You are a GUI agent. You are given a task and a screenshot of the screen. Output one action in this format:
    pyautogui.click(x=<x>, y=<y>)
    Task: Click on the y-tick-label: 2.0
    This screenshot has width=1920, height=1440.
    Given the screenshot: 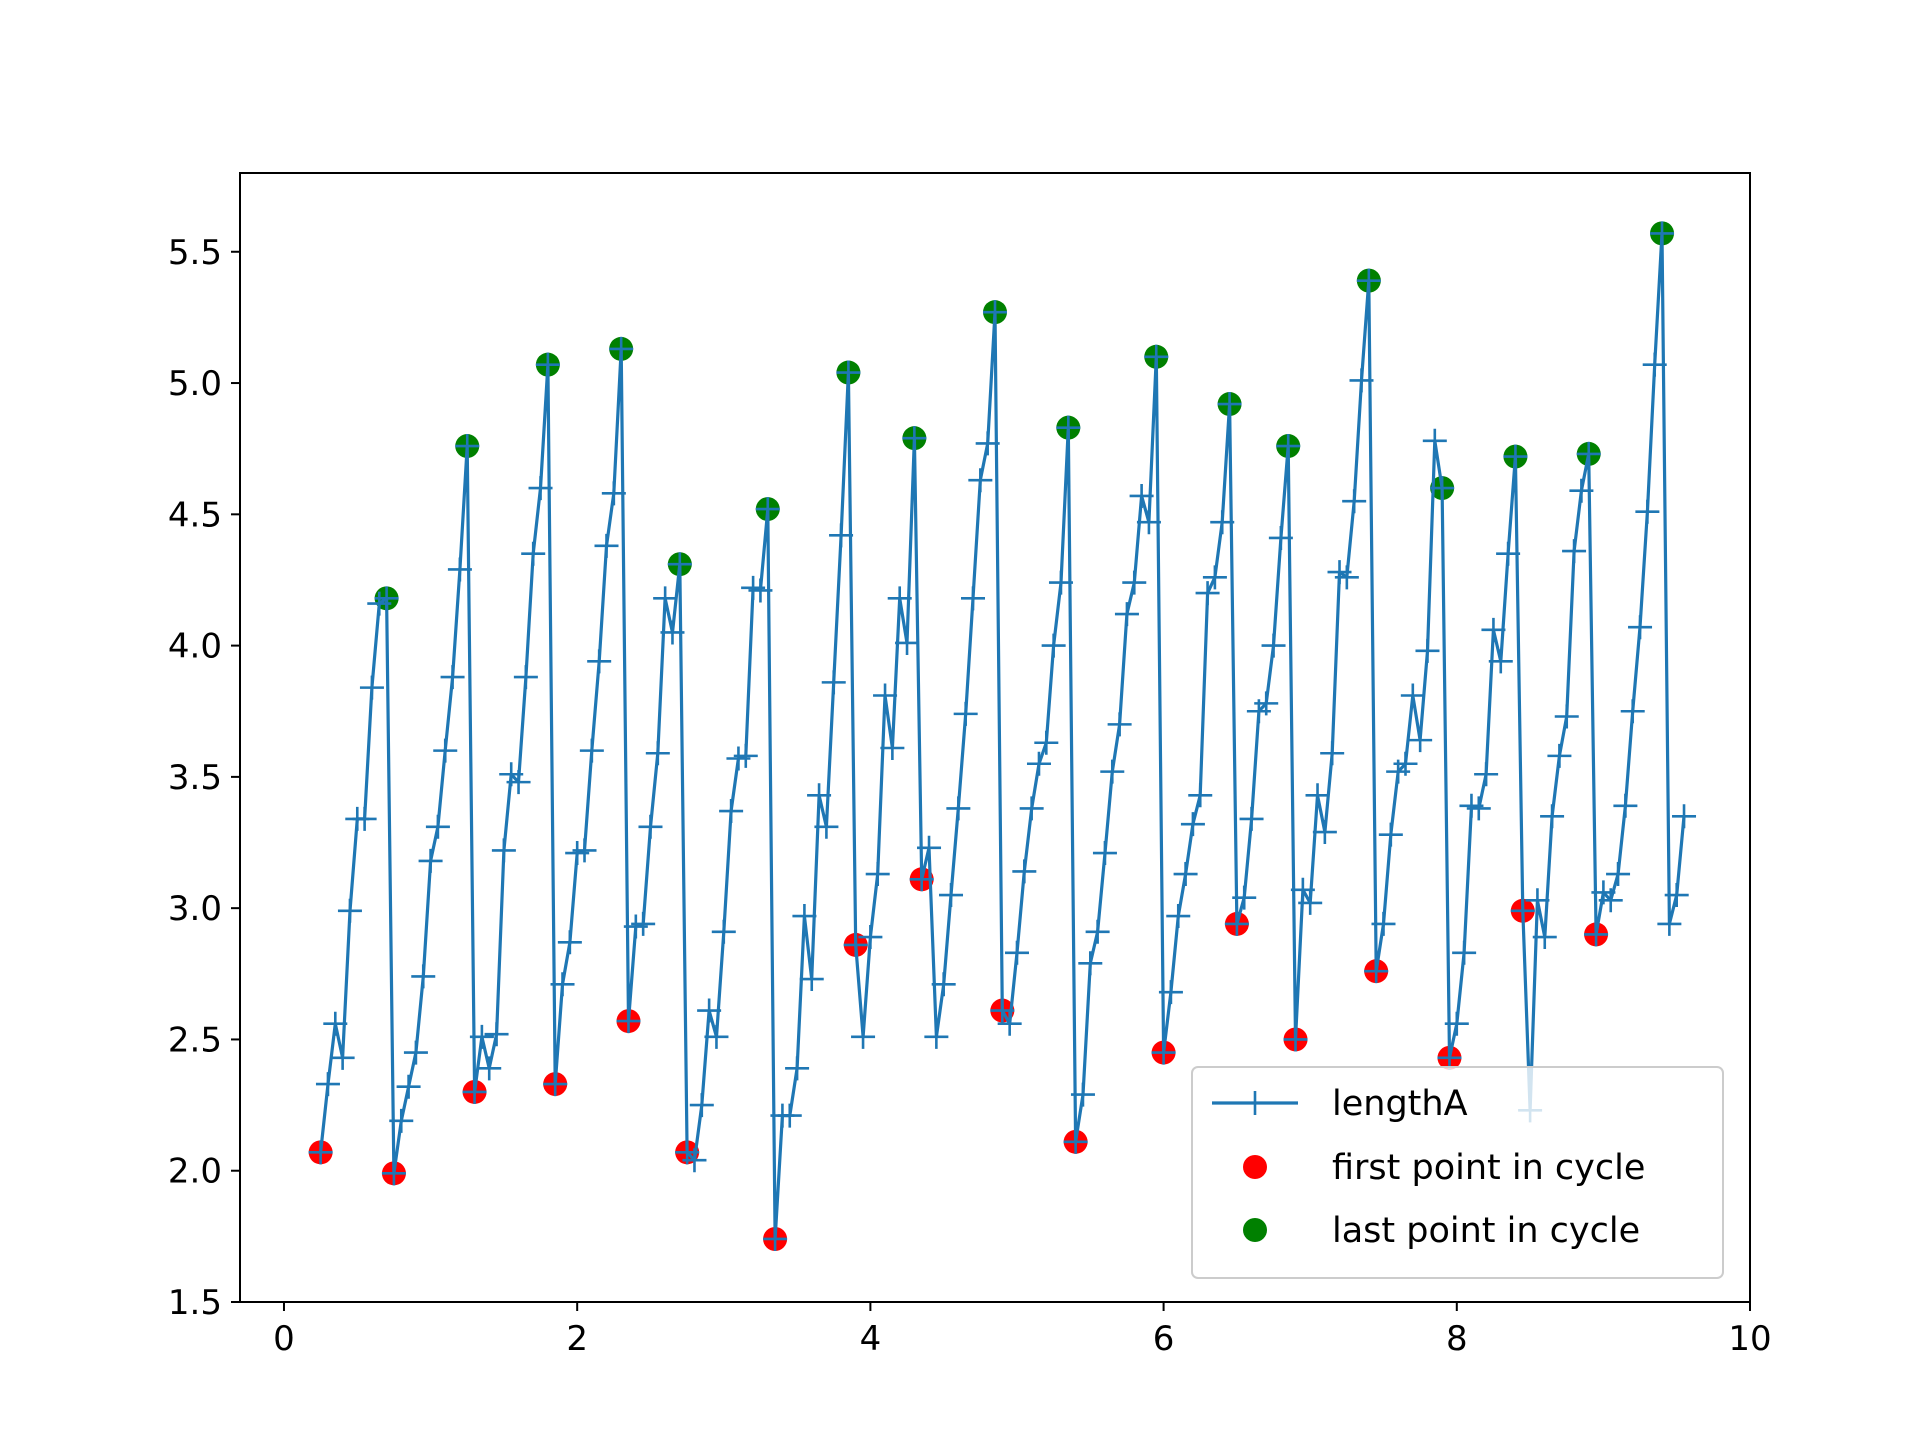 What is the action you would take?
    pyautogui.click(x=195, y=1172)
    